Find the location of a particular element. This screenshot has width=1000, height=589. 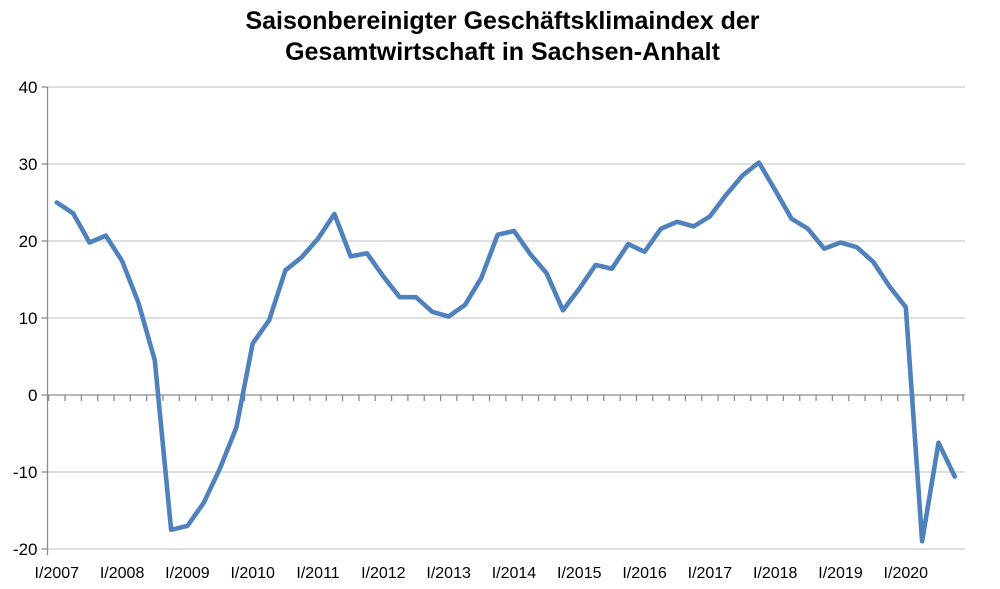

y-tick-label: -20 is located at coordinates (25, 549).